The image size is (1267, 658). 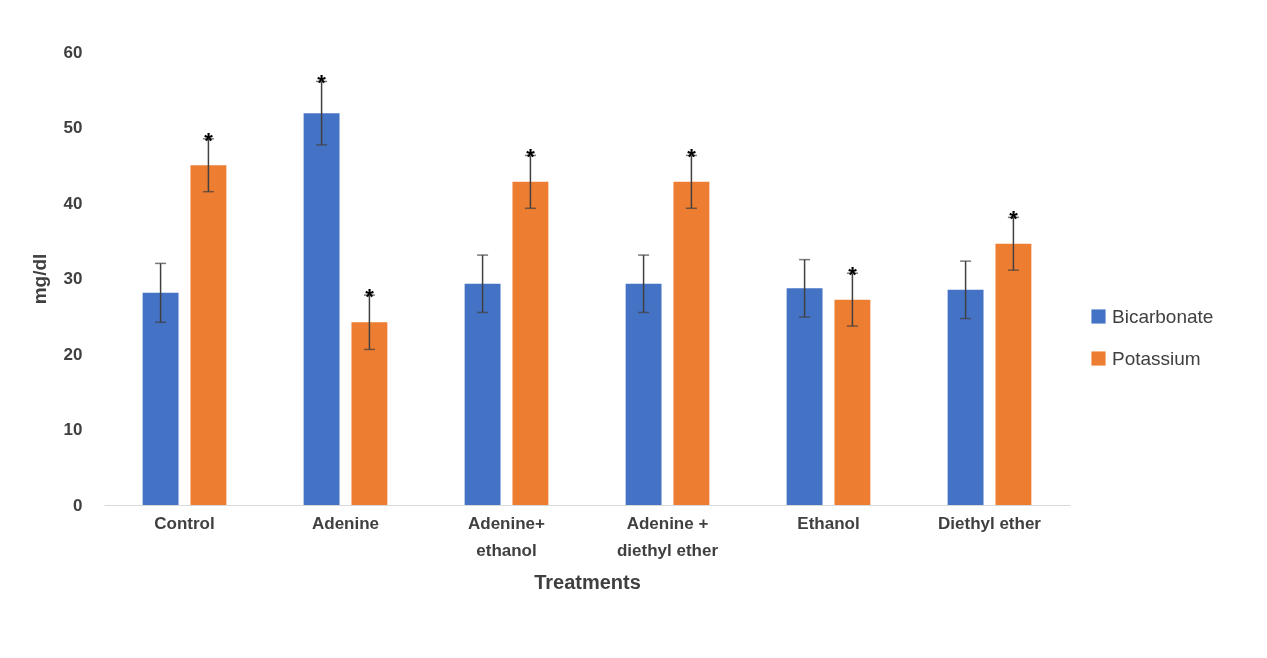 What do you see at coordinates (828, 523) in the screenshot?
I see `x-tick-label: Ethanol` at bounding box center [828, 523].